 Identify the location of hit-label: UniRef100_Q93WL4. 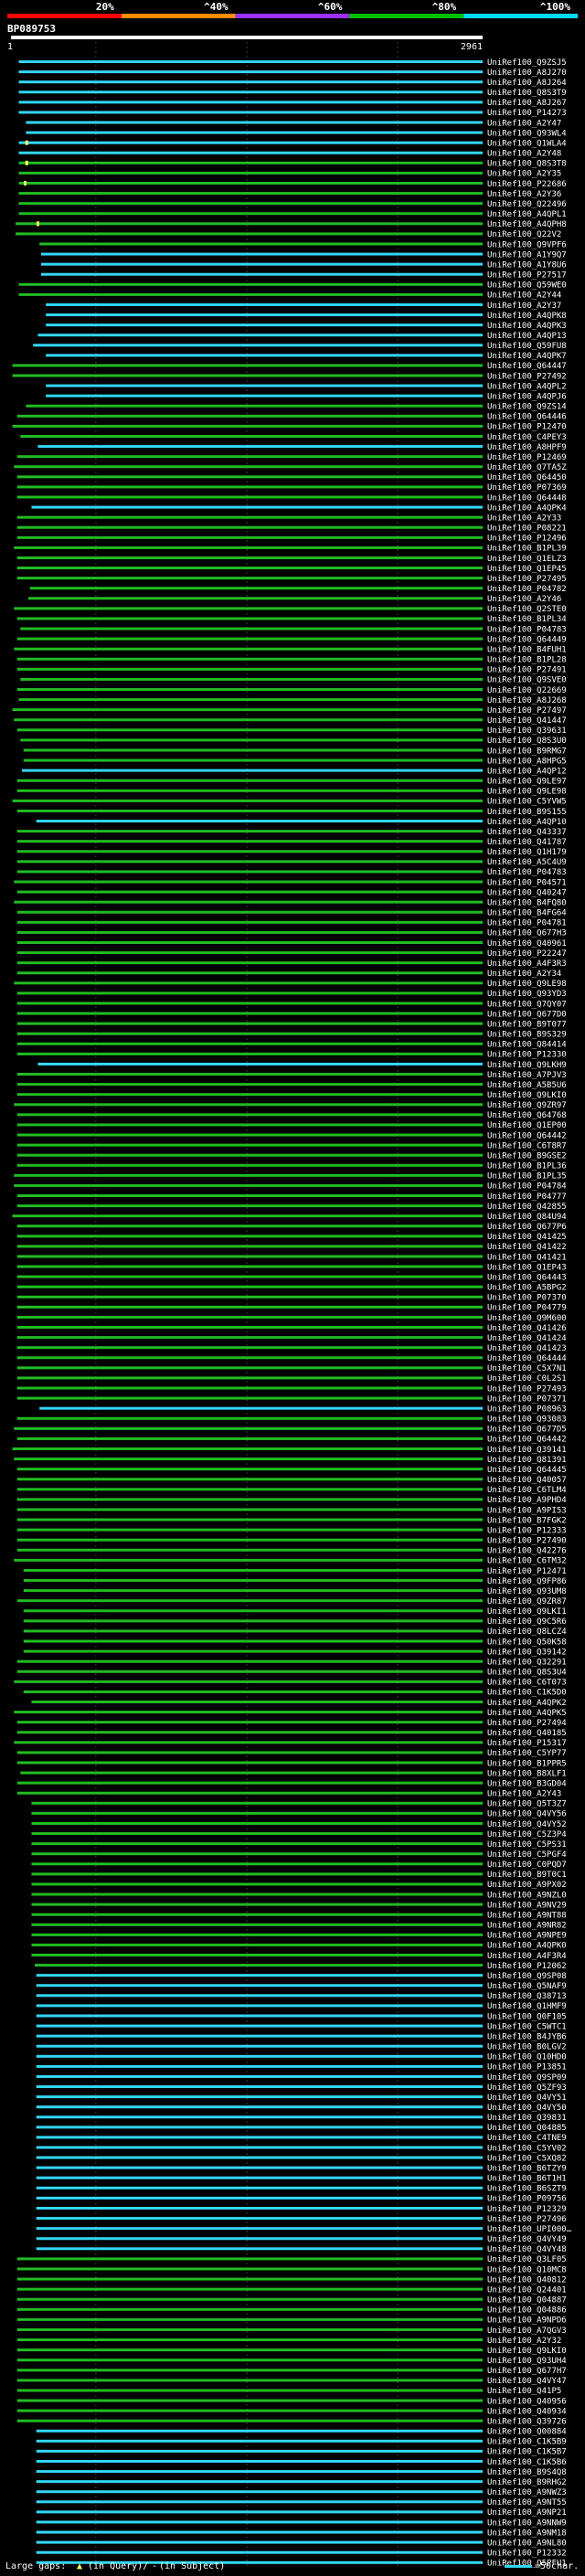
(527, 133).